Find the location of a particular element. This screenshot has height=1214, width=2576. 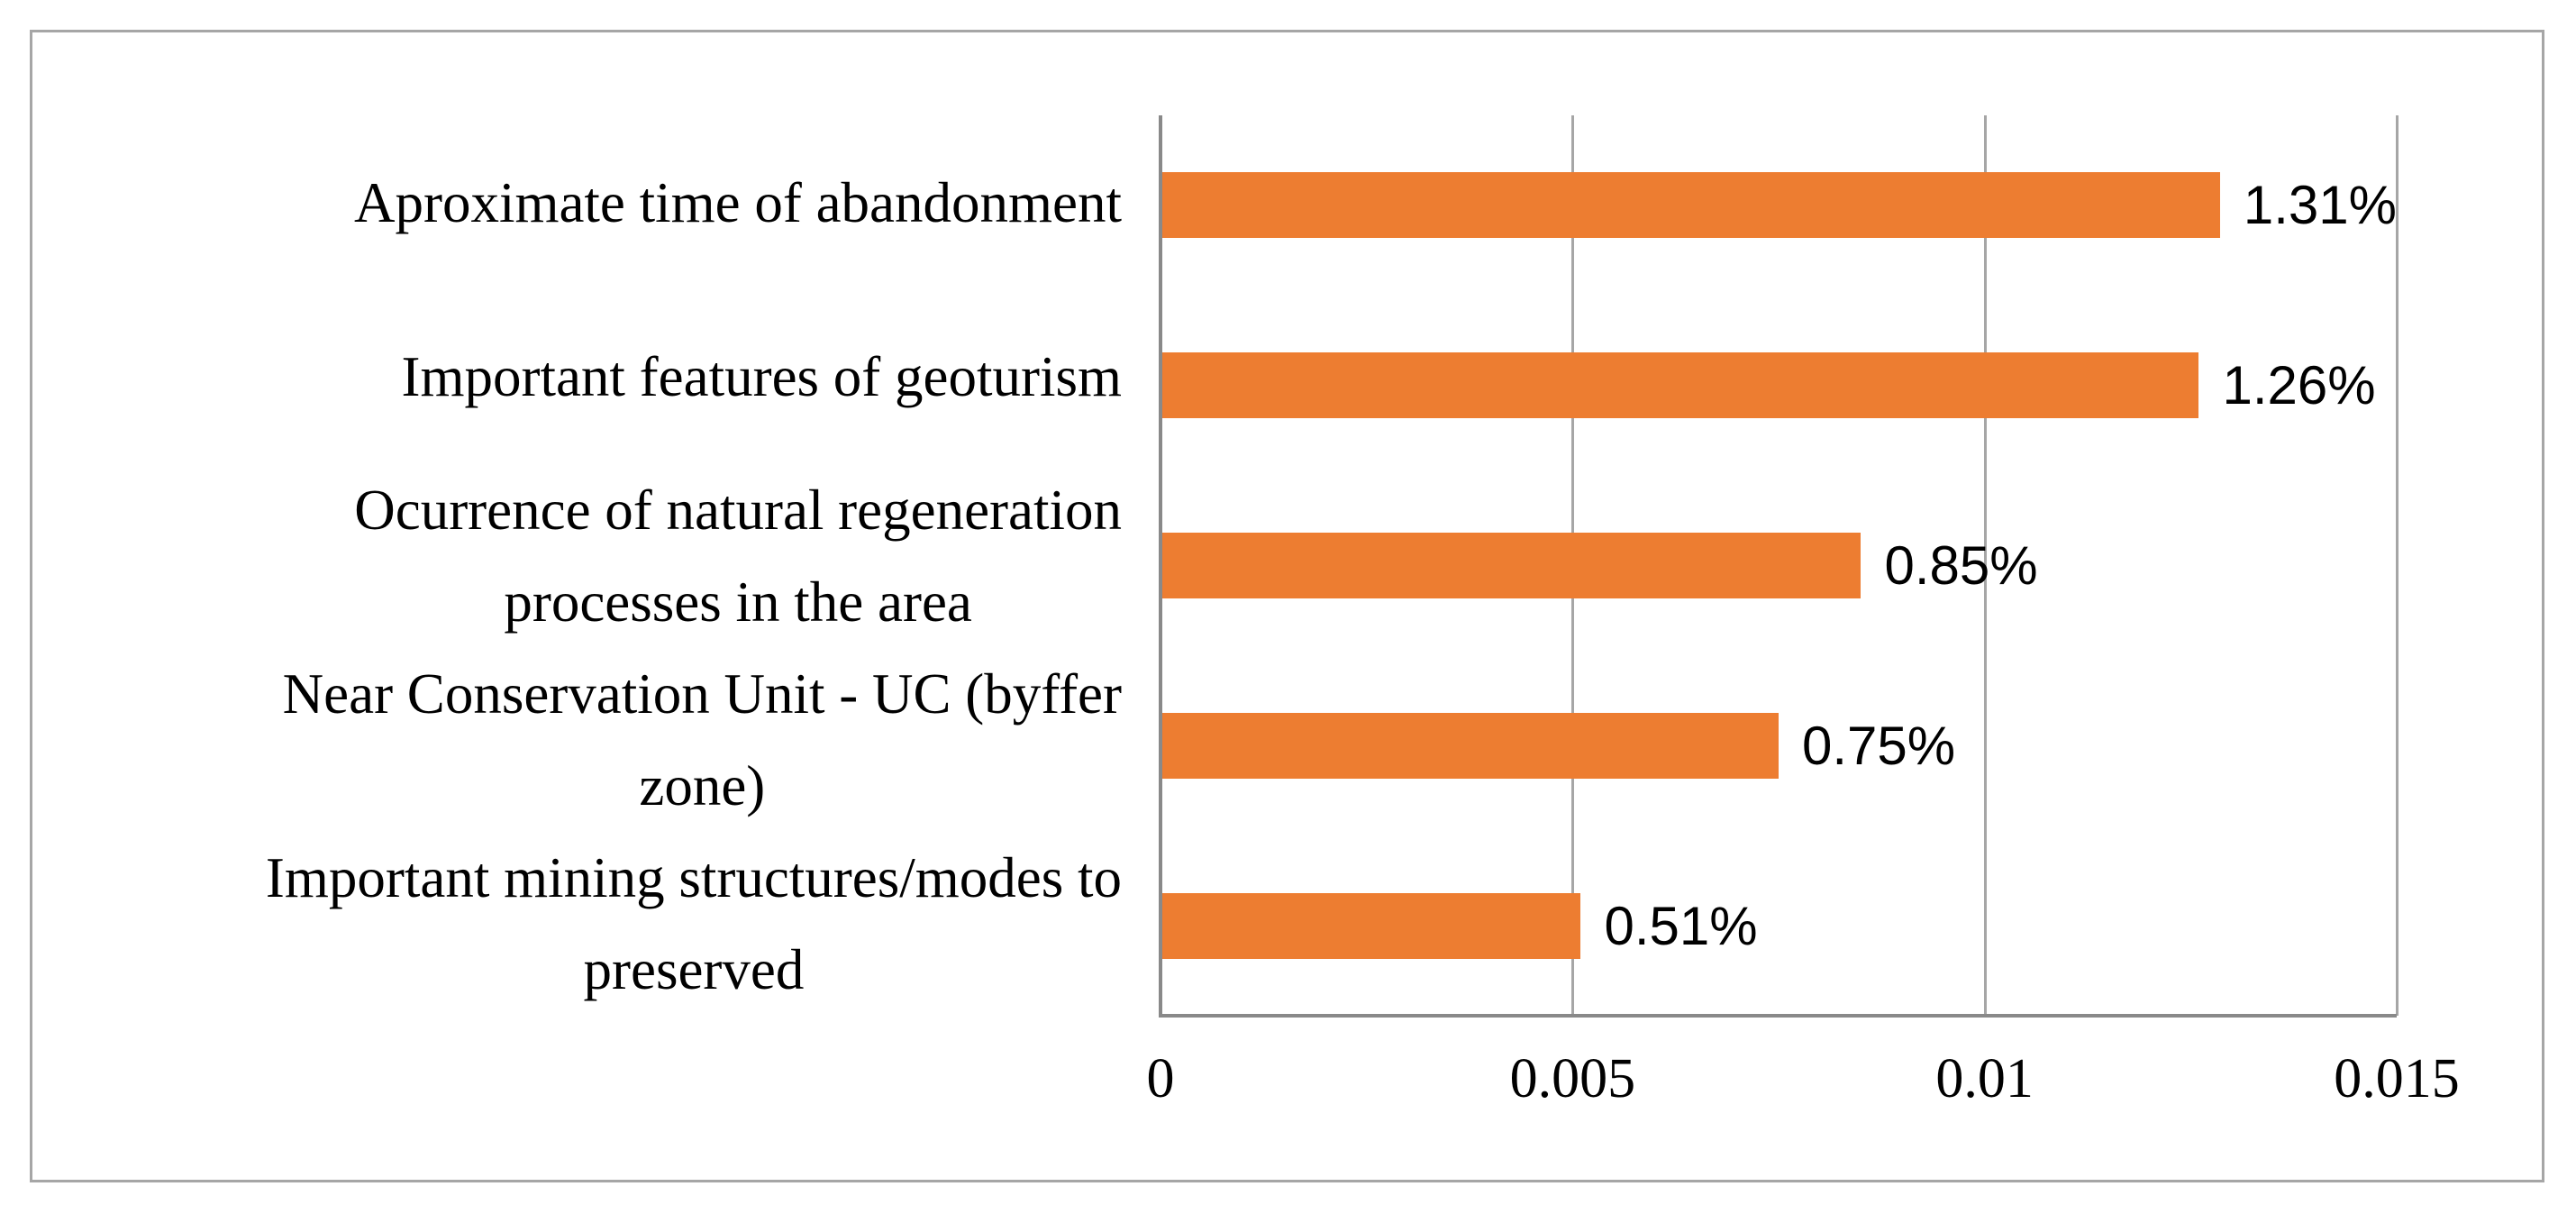

category-row: Important features of geoturism is located at coordinates (593, 376).